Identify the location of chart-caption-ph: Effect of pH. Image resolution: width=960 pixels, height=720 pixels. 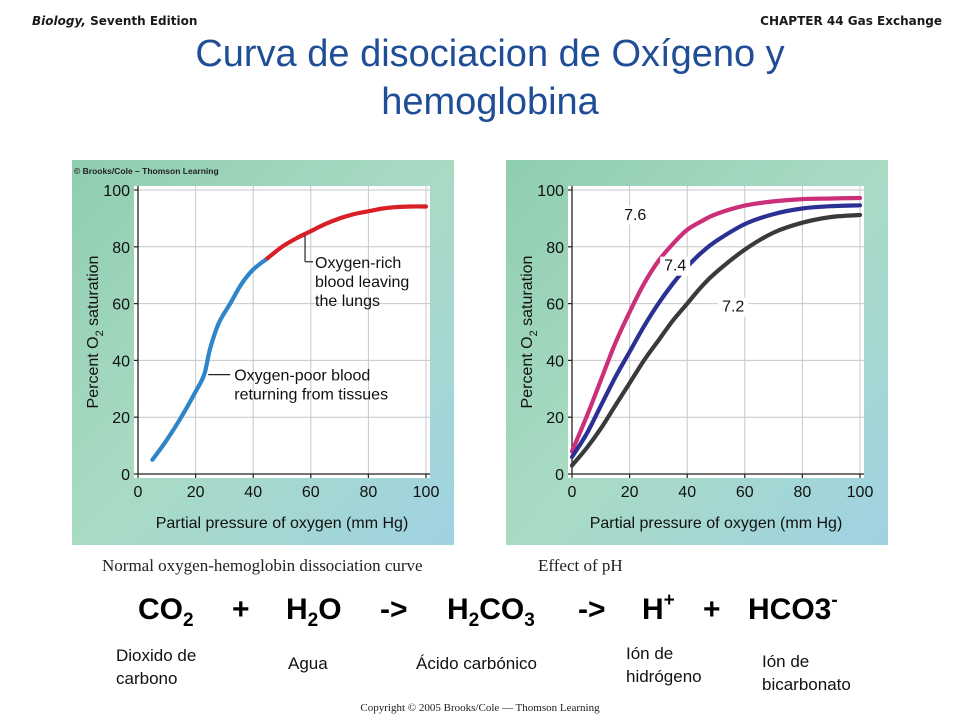
(580, 565).